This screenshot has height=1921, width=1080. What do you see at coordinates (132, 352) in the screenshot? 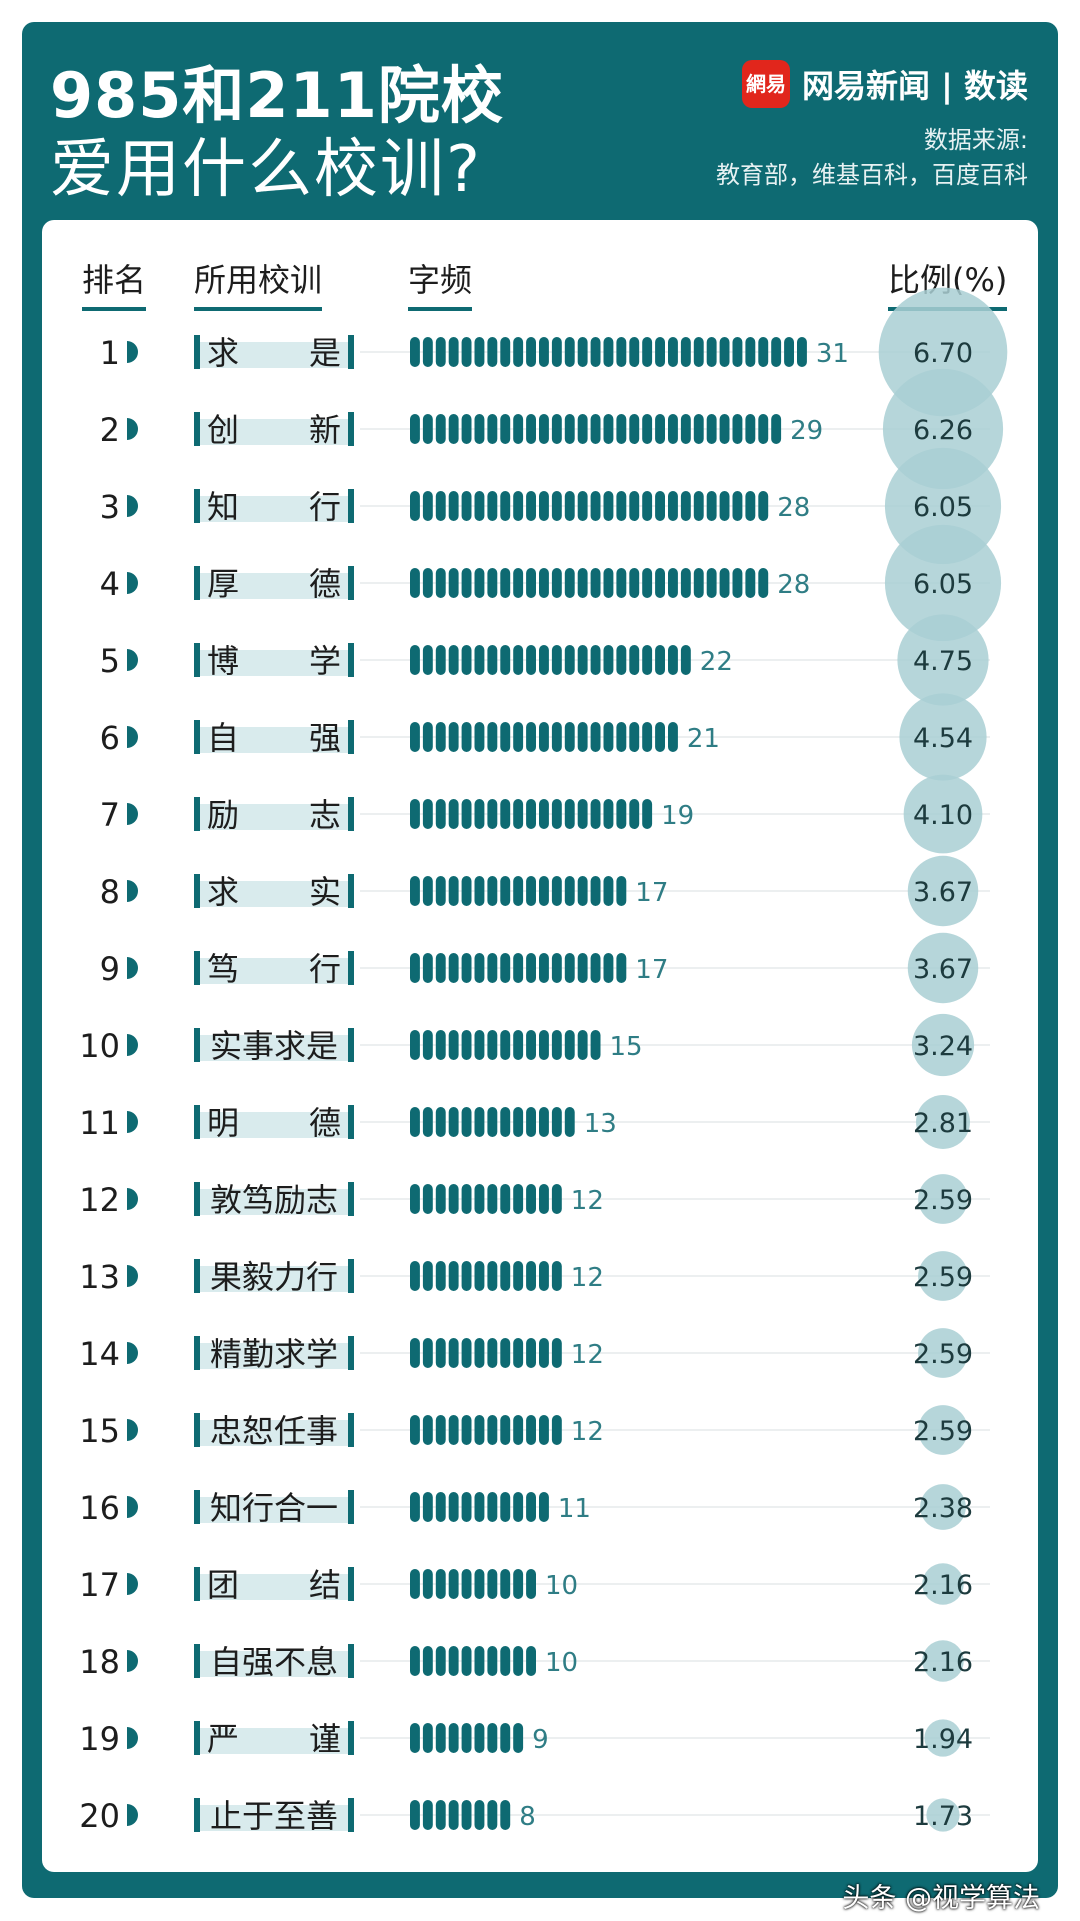
I see `rank-marker-icon` at bounding box center [132, 352].